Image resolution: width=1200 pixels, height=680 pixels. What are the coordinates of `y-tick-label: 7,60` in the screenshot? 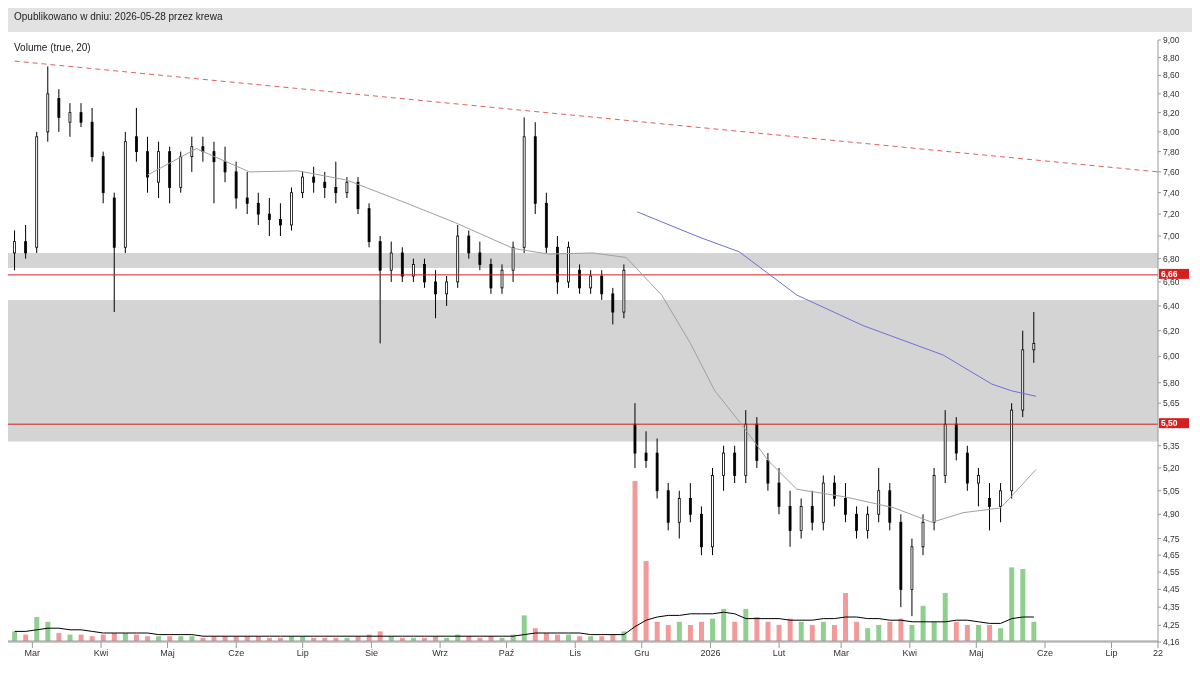 It's located at (1171, 171).